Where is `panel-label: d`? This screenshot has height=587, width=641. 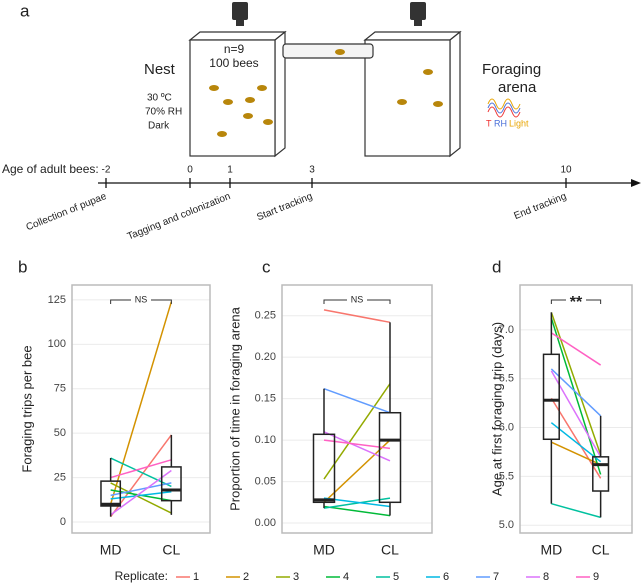 panel-label: d is located at coordinates (496, 266).